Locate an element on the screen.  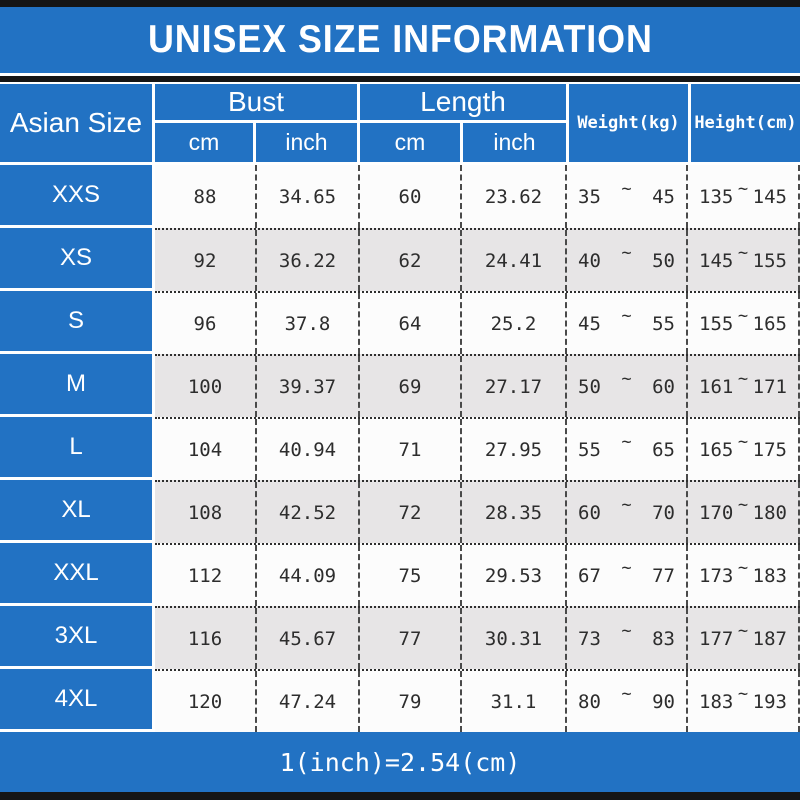
length-cm-value: 69 is located at coordinates (409, 386).